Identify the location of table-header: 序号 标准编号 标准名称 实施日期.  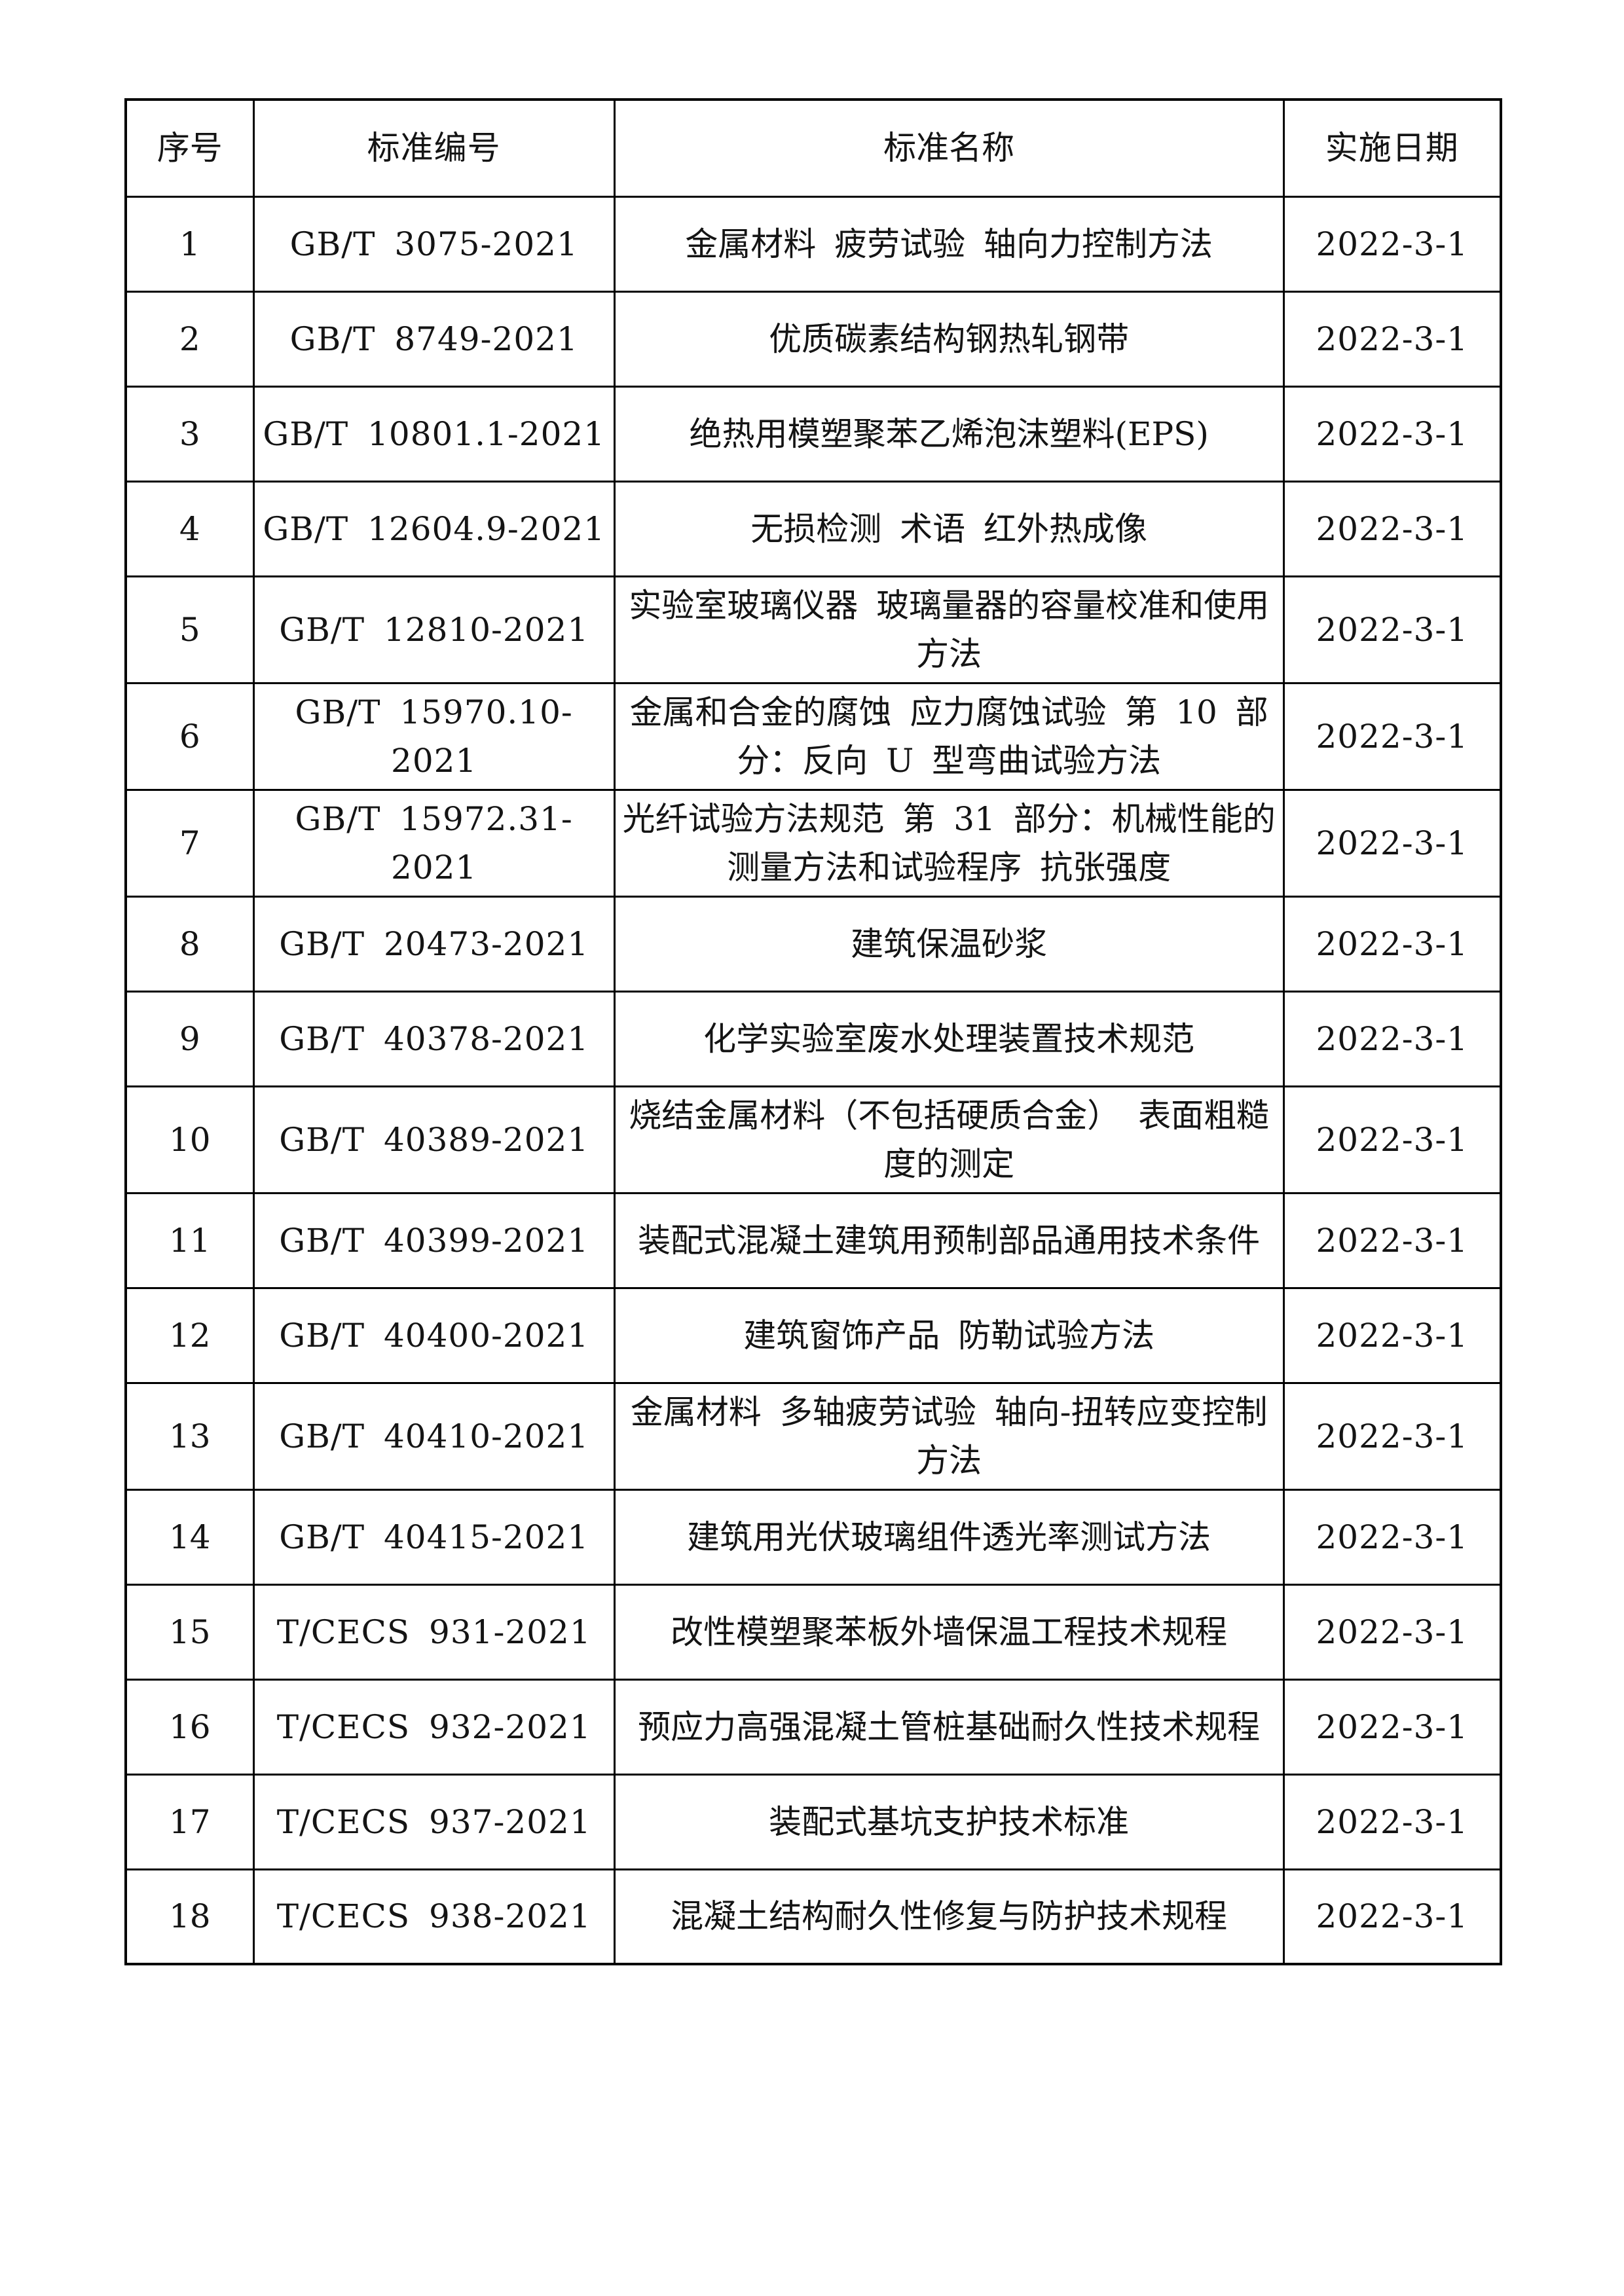
(813, 148).